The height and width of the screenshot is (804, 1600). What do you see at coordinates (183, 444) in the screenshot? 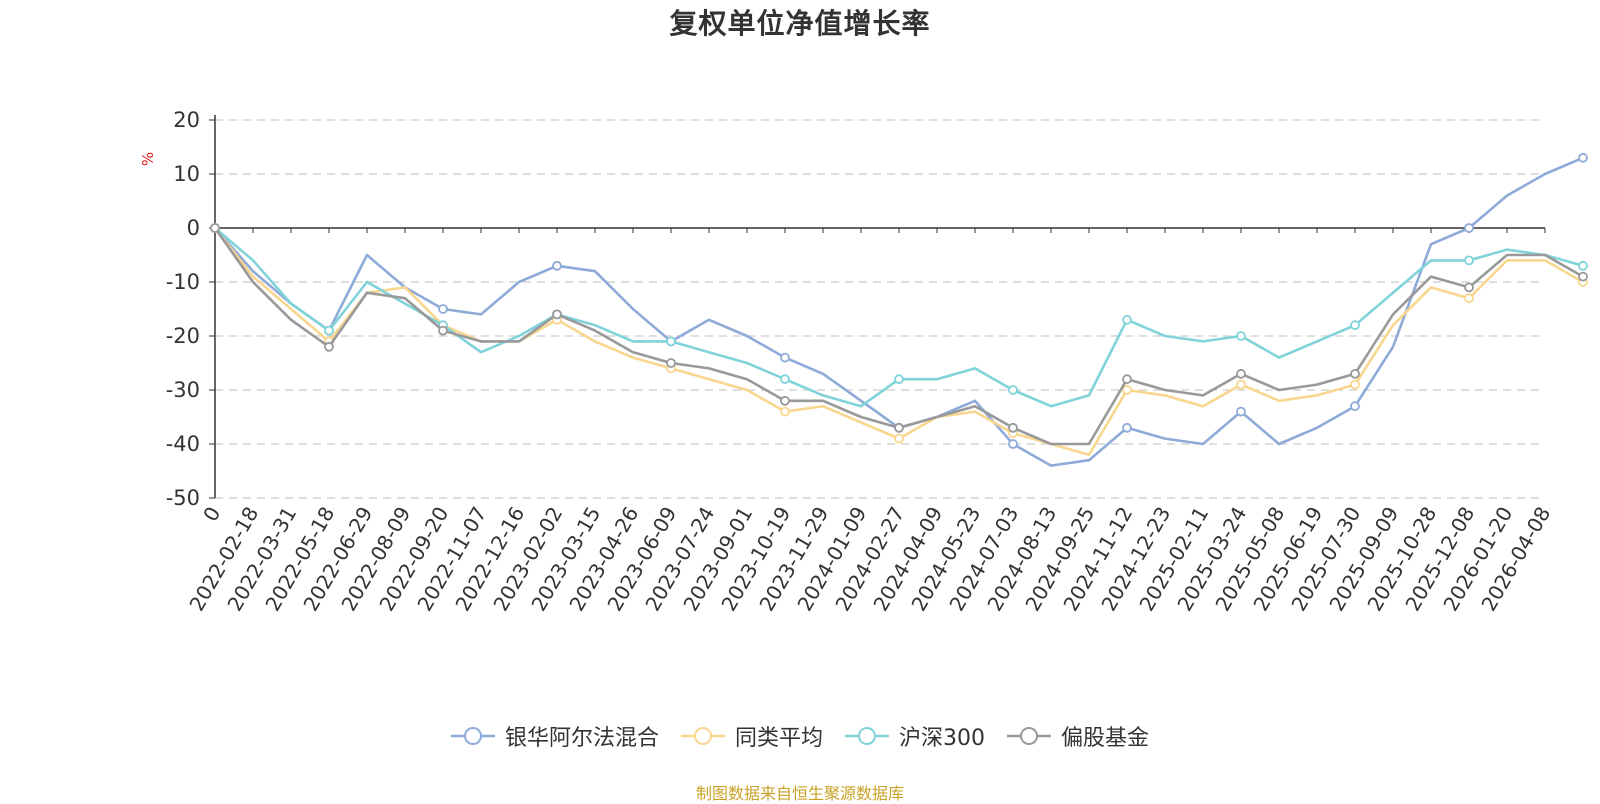
I see `y-tick-label: -40` at bounding box center [183, 444].